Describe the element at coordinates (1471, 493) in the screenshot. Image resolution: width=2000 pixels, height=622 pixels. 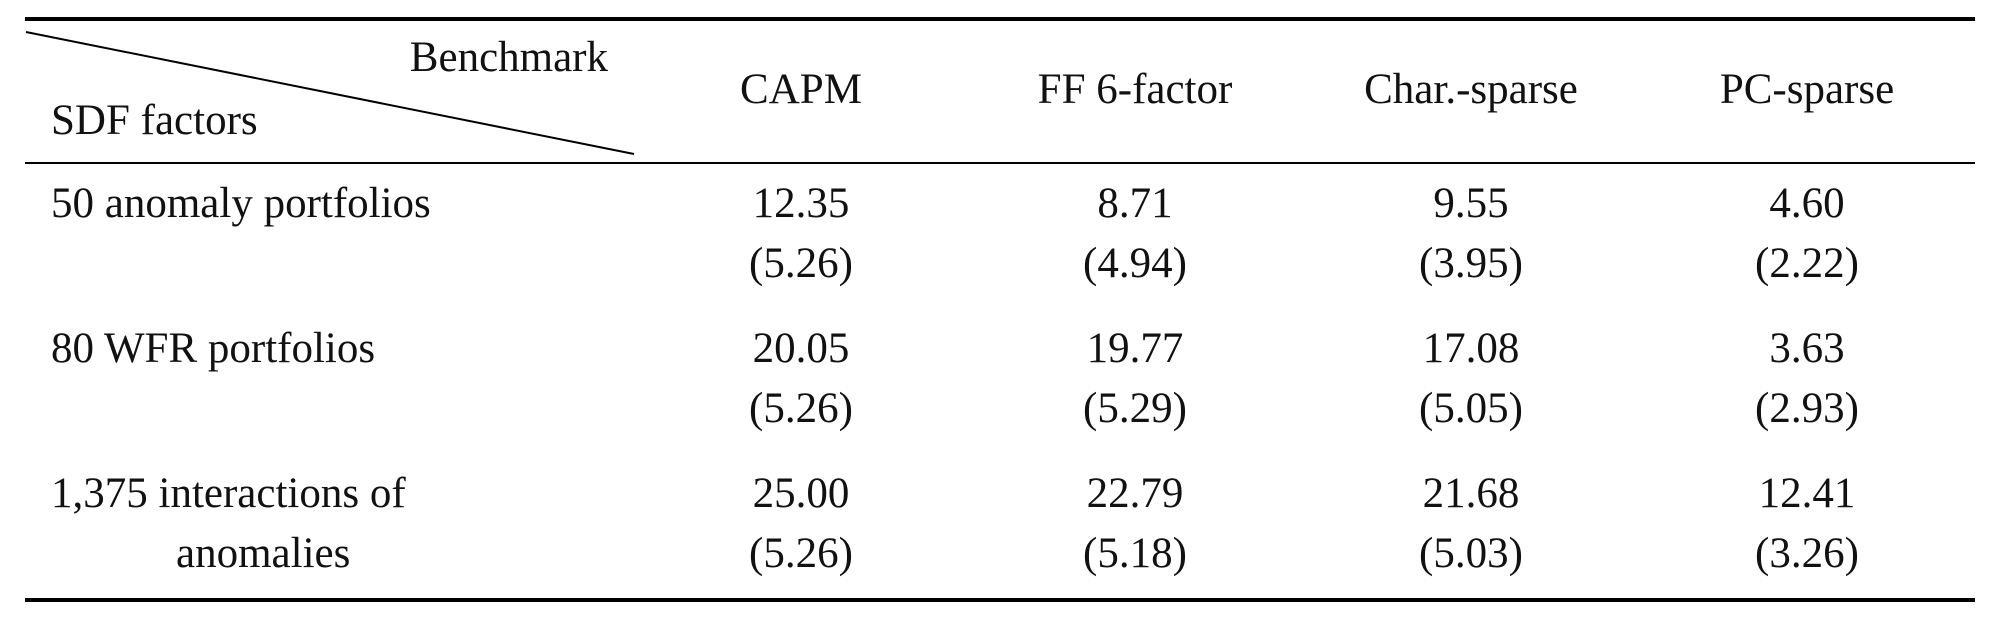
I see `cell-value: 21.68` at that location.